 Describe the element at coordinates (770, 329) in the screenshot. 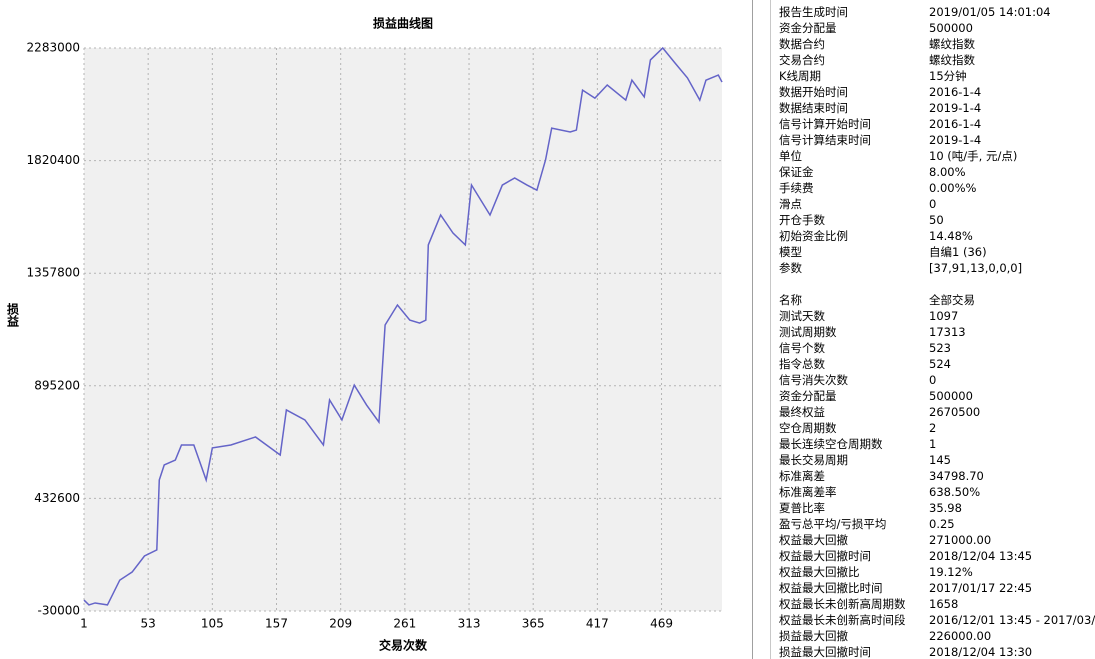

I see `divider` at that location.